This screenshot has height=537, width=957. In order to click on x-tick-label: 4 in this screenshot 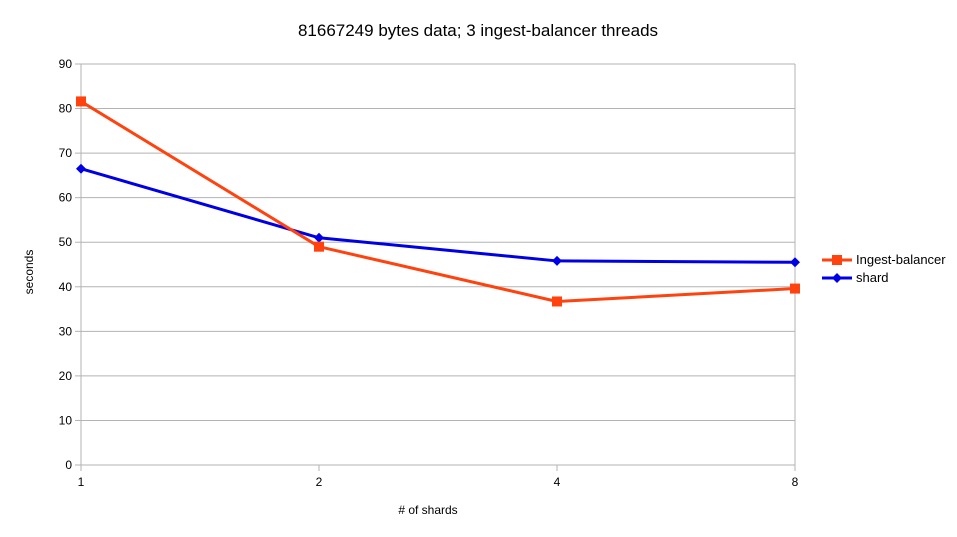, I will do `click(557, 482)`.